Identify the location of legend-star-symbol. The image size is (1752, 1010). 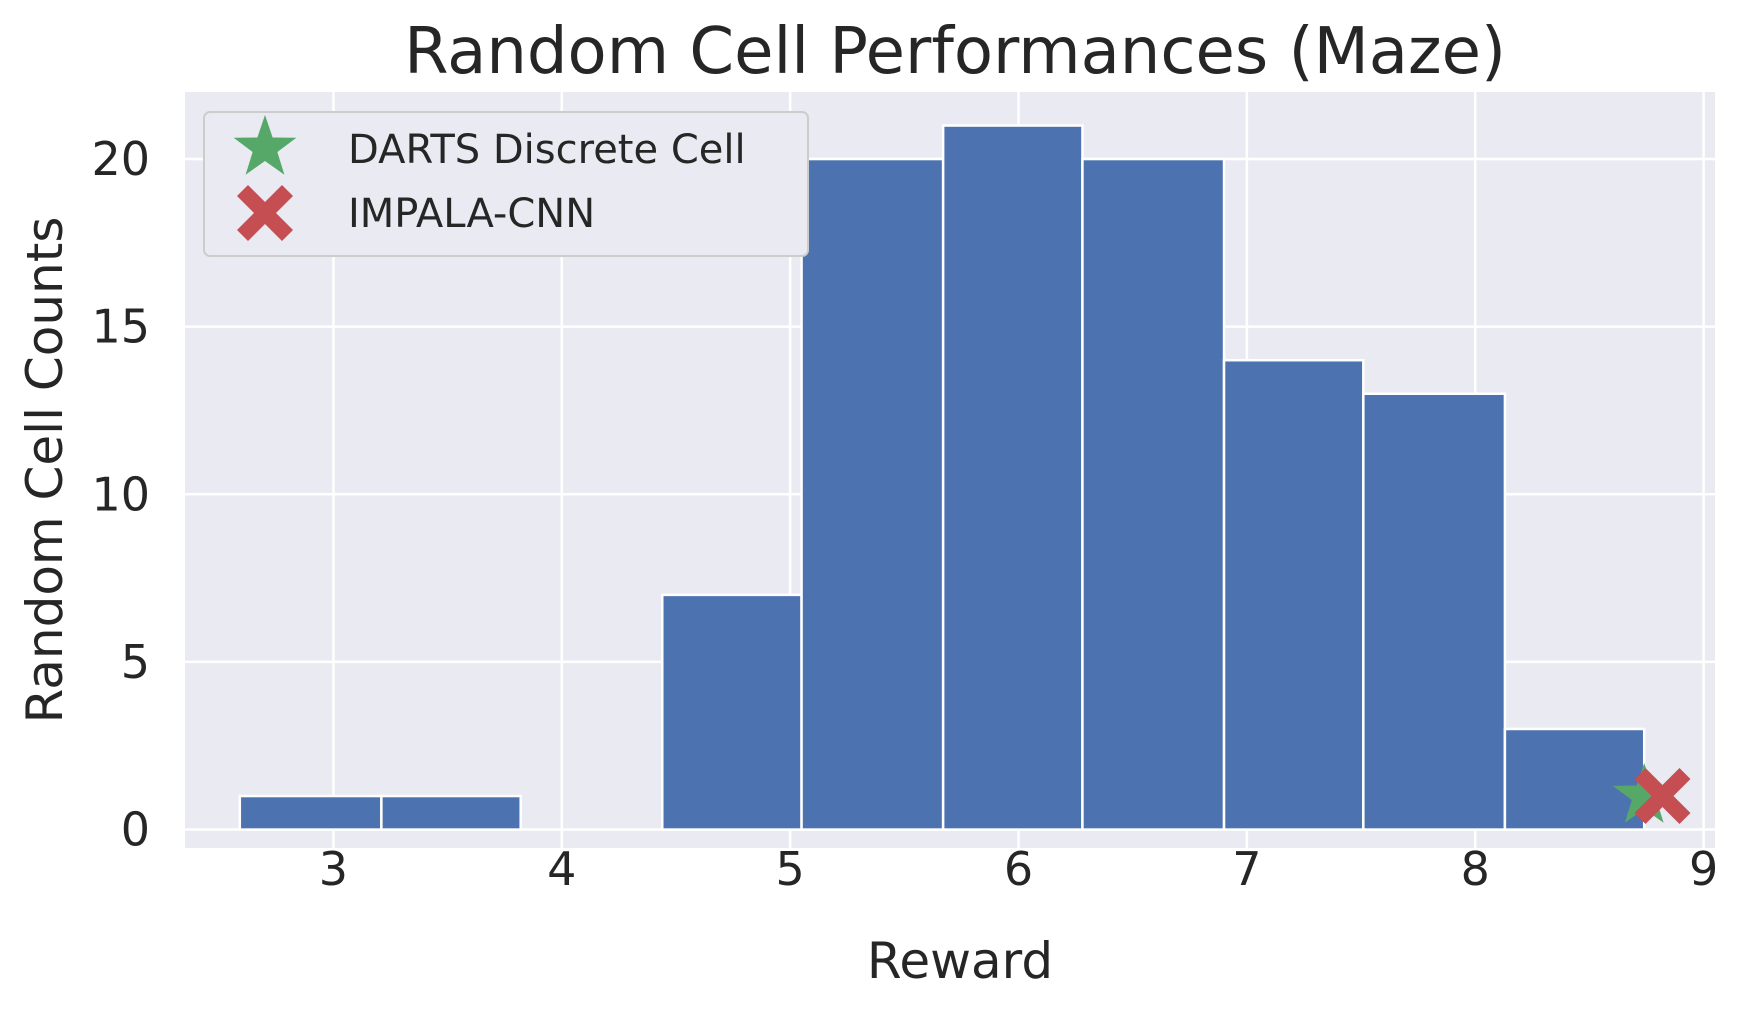
(265, 145).